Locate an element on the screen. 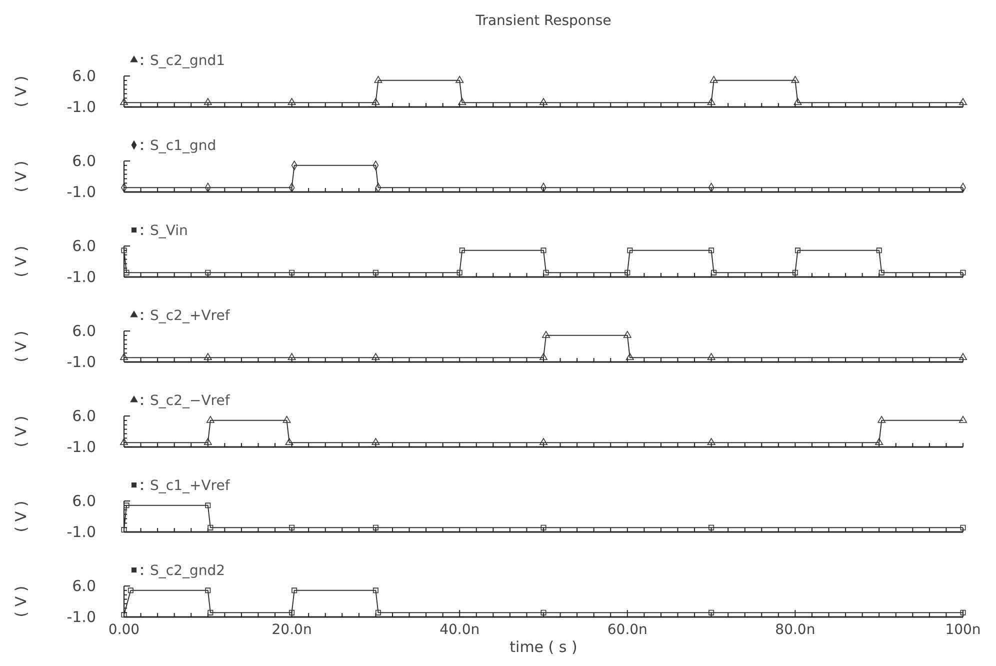  series-label: S_c2_−Vref is located at coordinates (190, 401).